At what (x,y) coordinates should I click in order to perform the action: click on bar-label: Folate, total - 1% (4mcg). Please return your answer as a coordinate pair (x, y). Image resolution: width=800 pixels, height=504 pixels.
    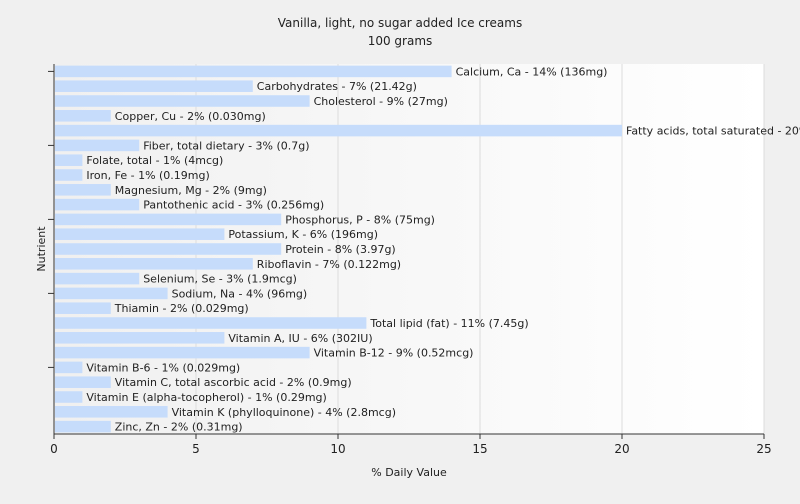
    Looking at the image, I should click on (154, 160).